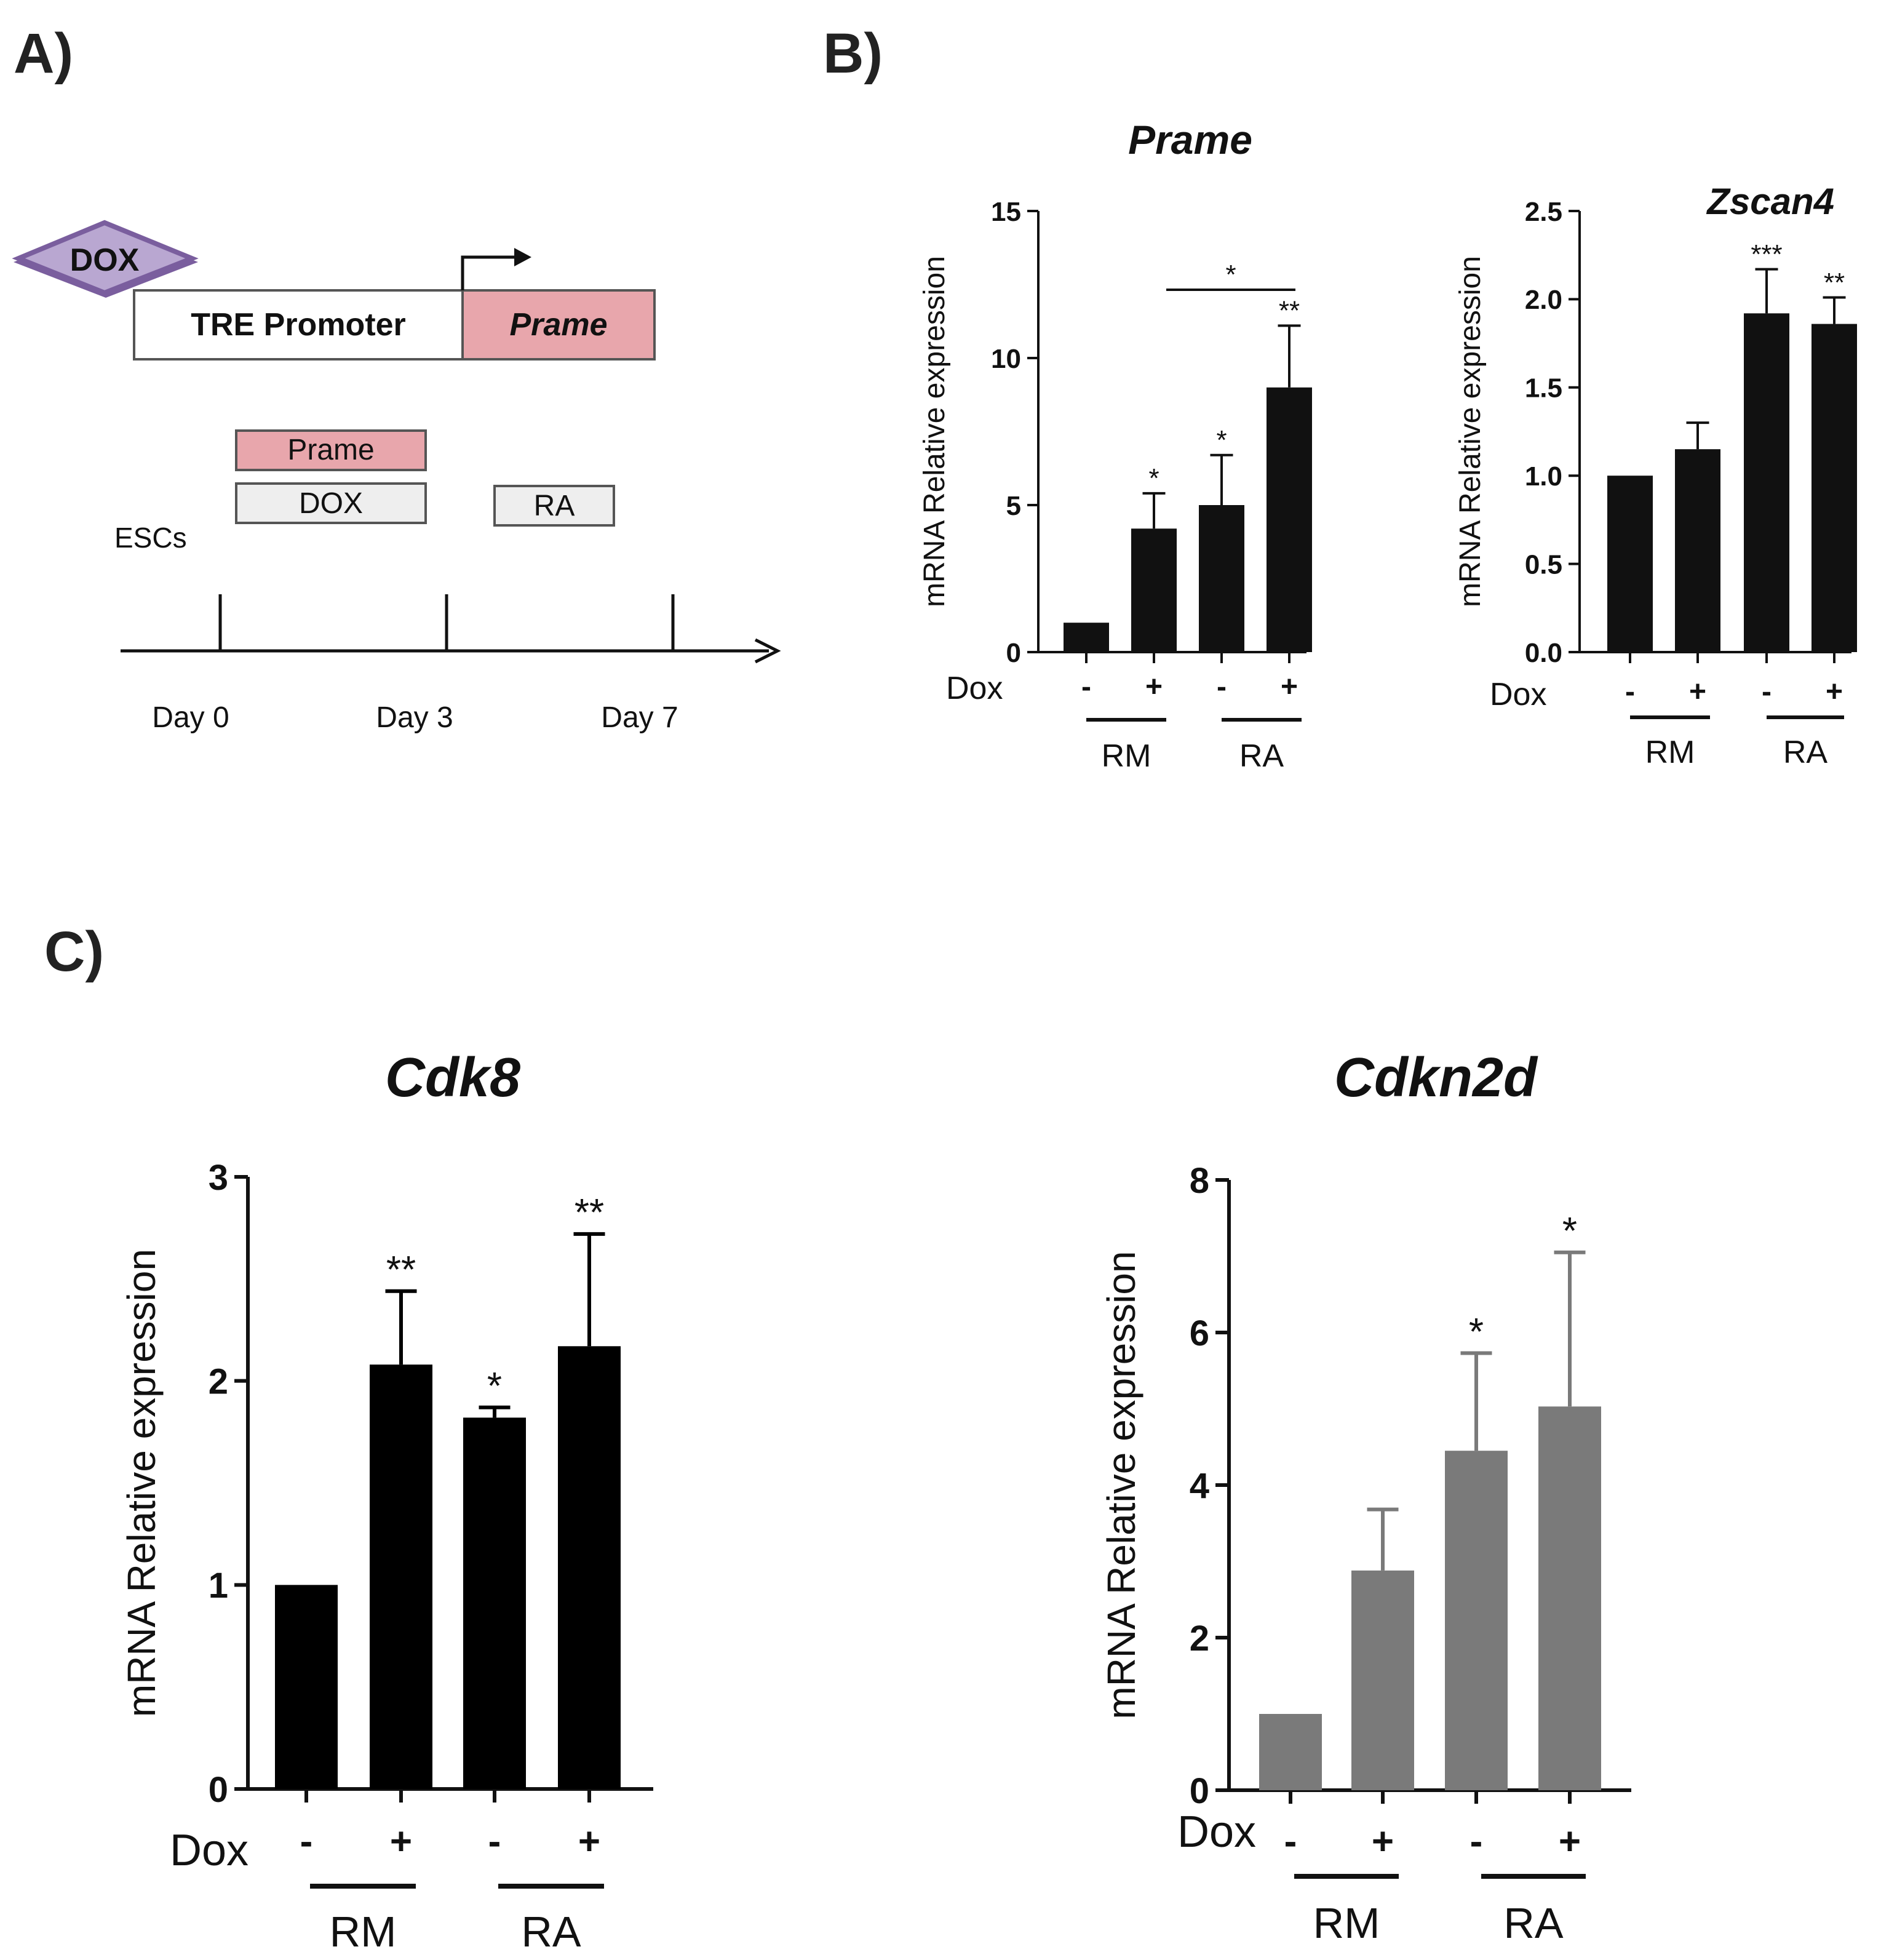 The image size is (1897, 1960). What do you see at coordinates (1230, 275) in the screenshot?
I see `comparison-significance: *` at bounding box center [1230, 275].